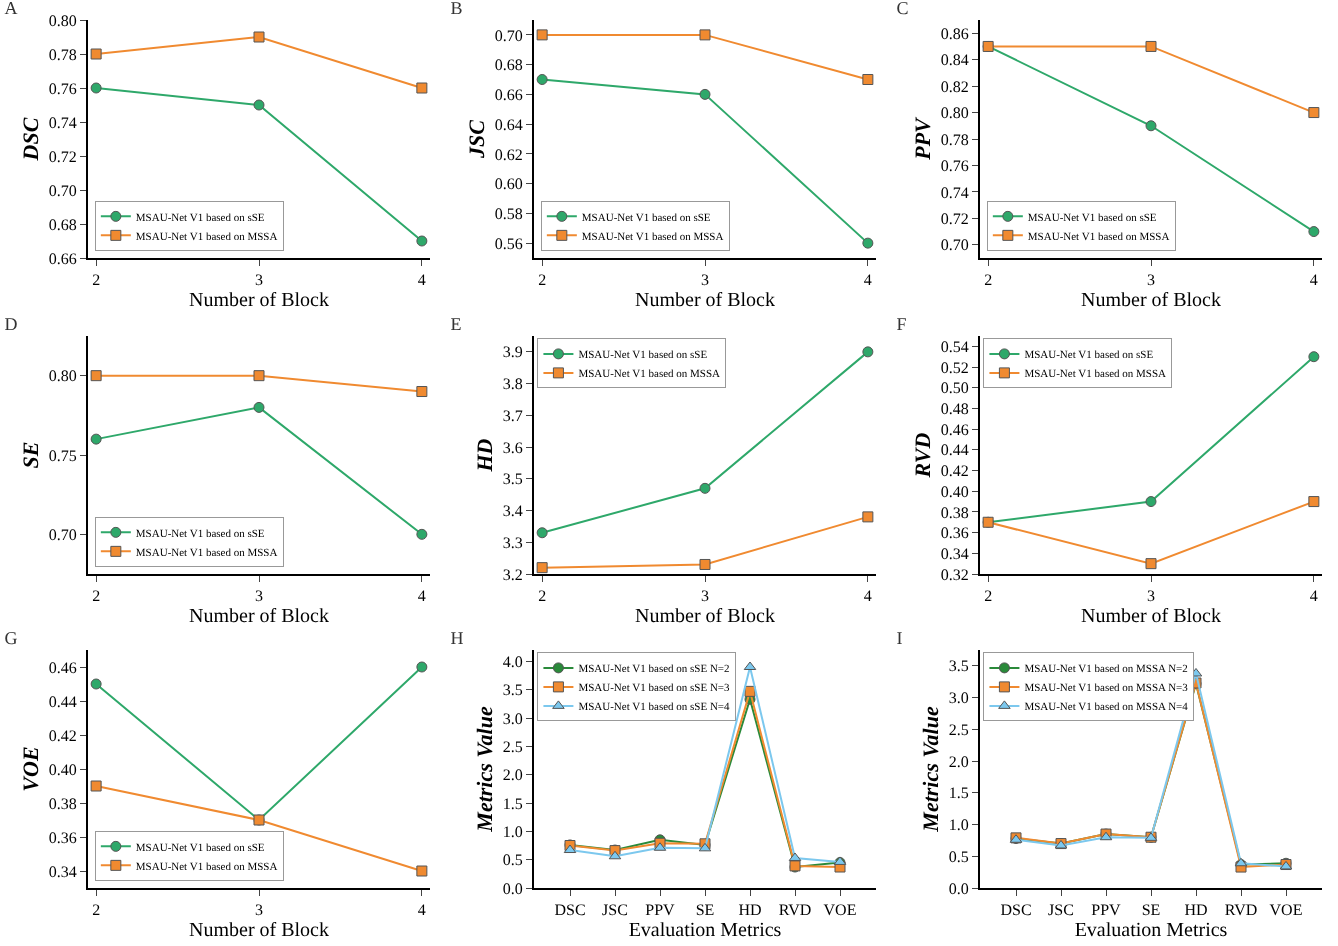  Describe the element at coordinates (32, 769) in the screenshot. I see `y-axis-title: VOE` at that location.